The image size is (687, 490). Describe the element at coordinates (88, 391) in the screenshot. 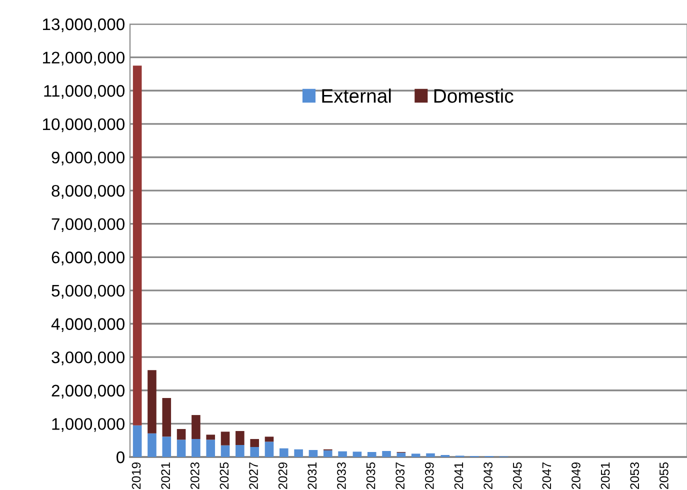

I see `y-tick-label: 2,000,000` at that location.